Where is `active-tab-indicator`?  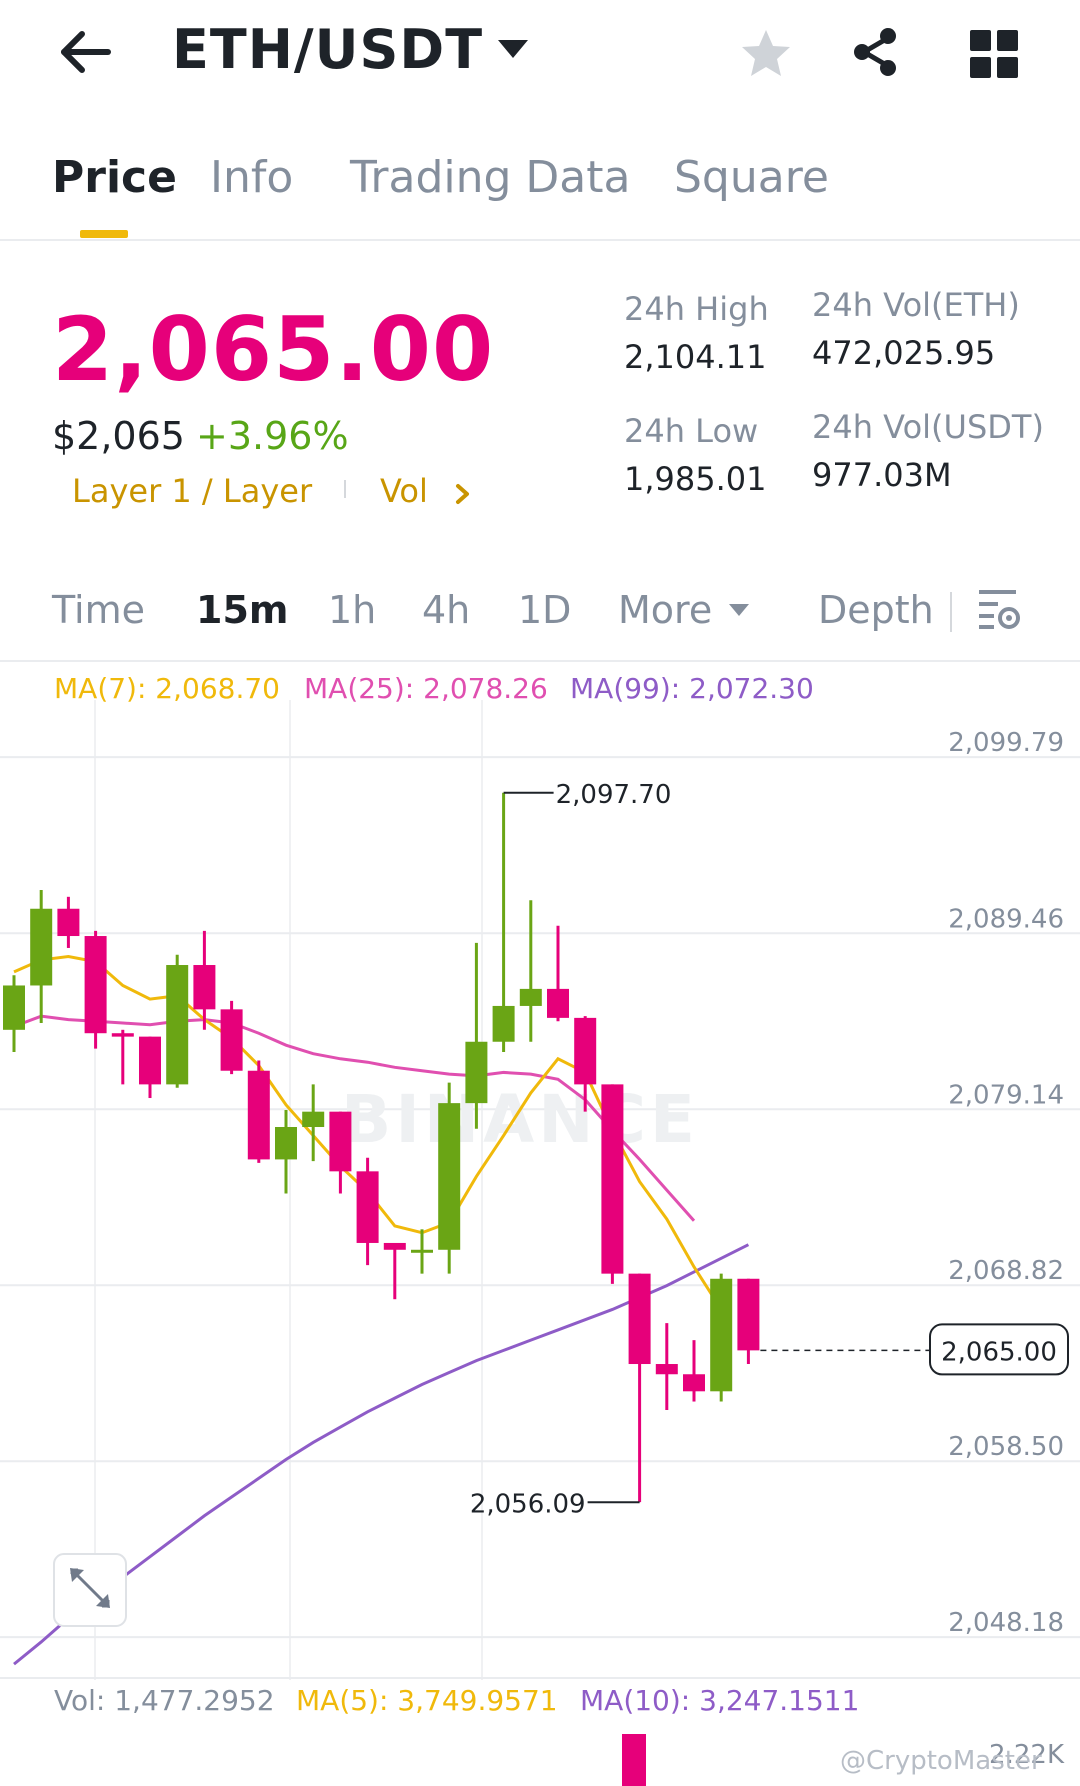 active-tab-indicator is located at coordinates (104, 234).